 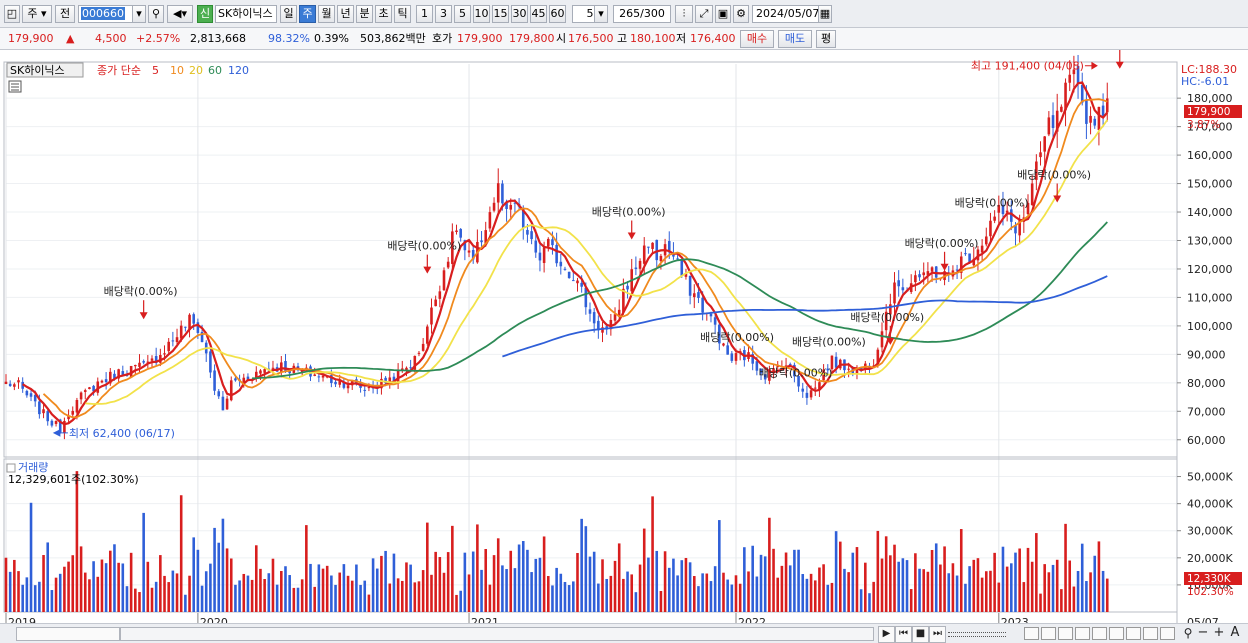 I want to click on calendar-icon: ▦, so click(x=825, y=14).